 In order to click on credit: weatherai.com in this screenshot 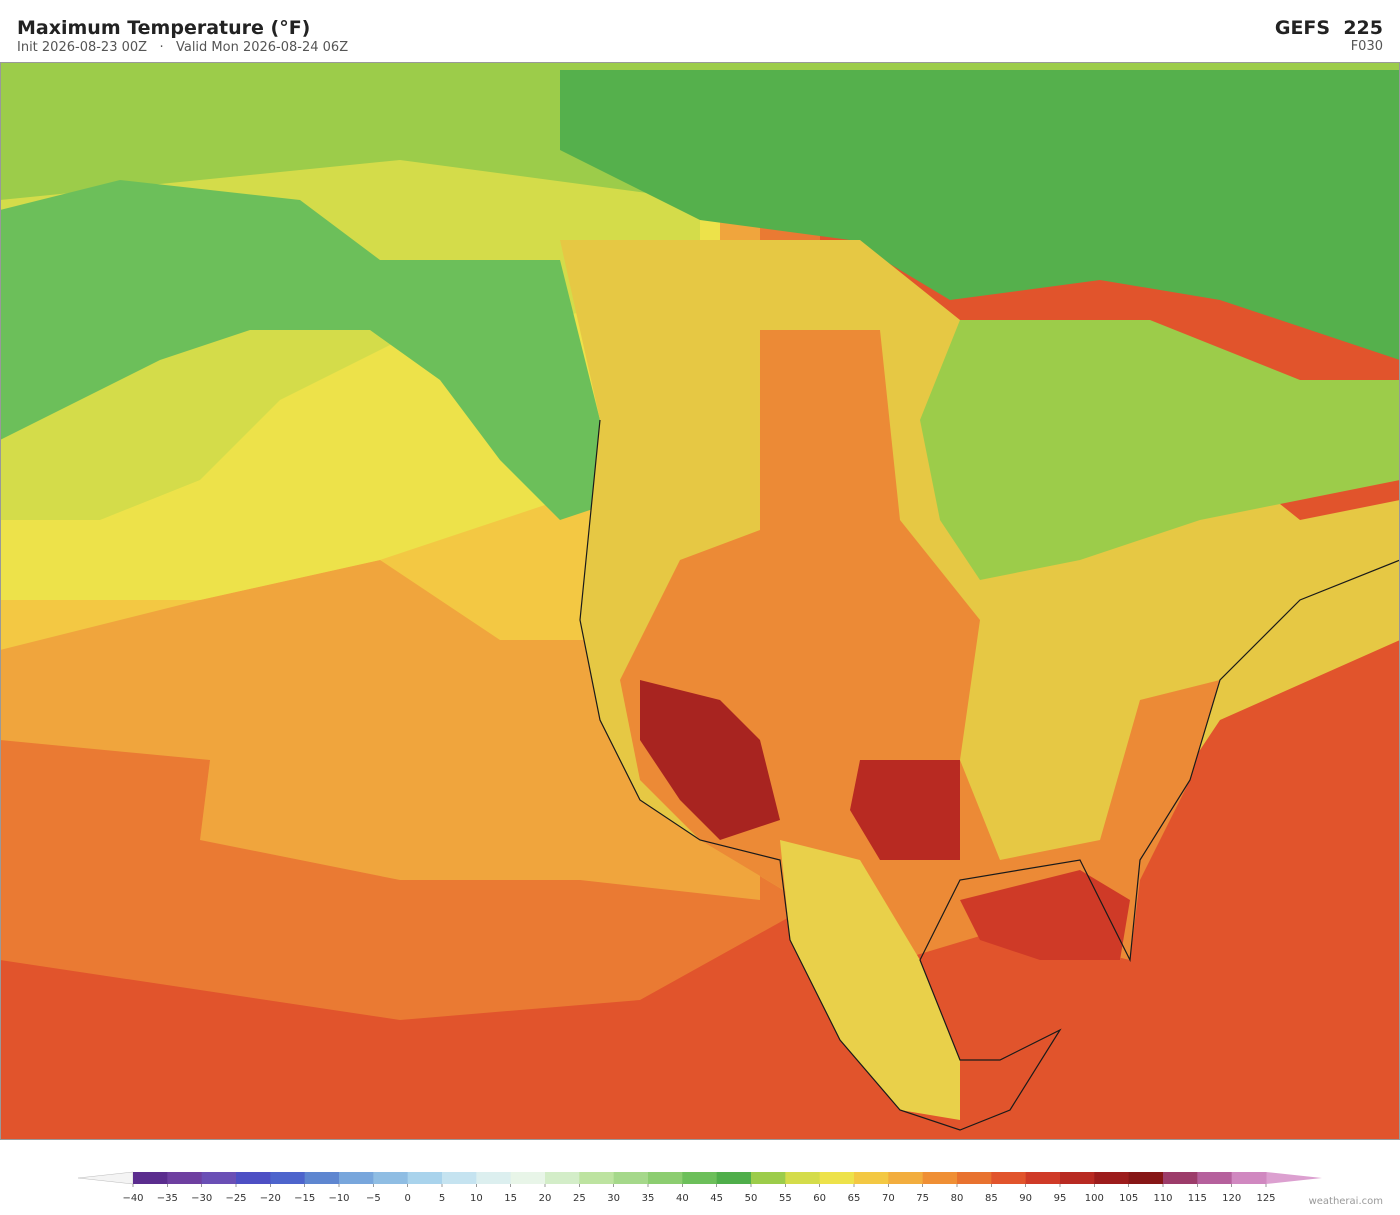, I will do `click(1346, 1201)`.